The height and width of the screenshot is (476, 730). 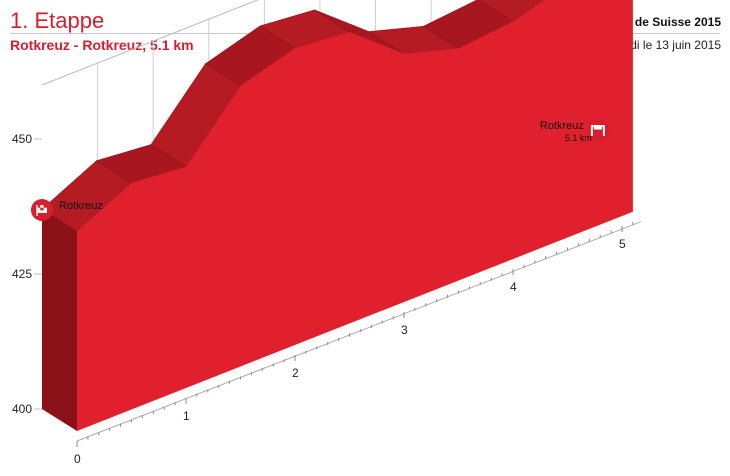 I want to click on x-tick-label: 3, so click(x=404, y=330).